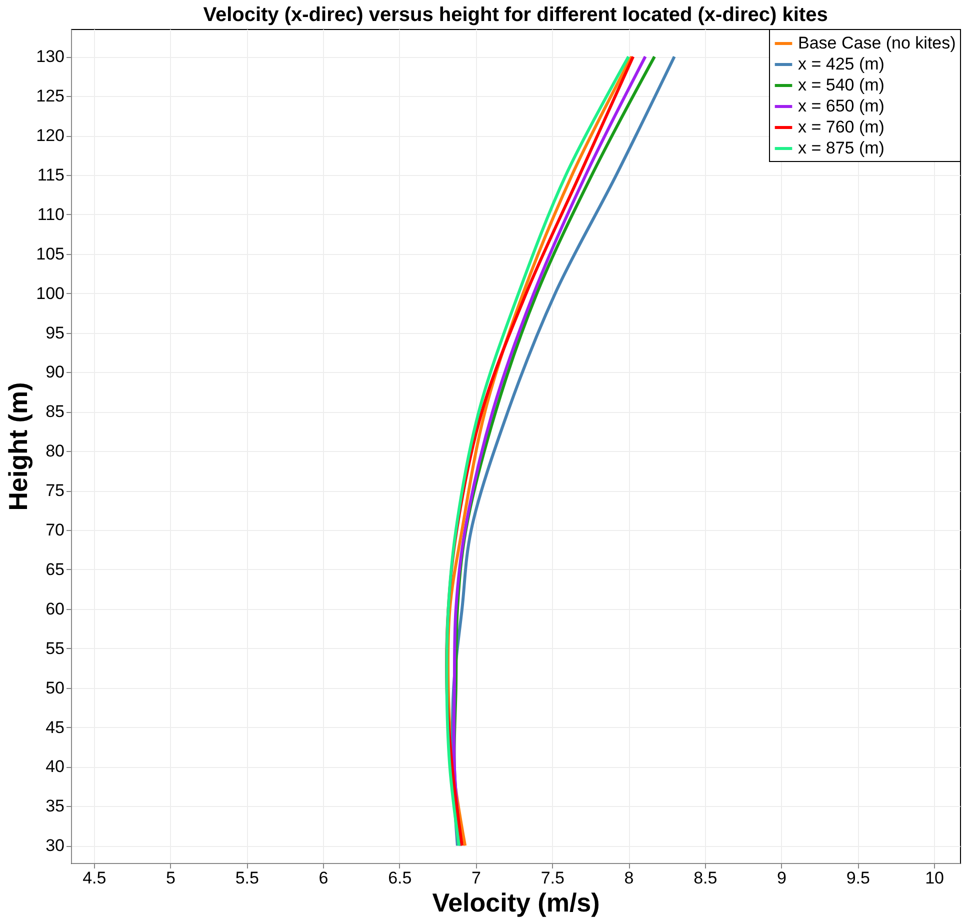 The height and width of the screenshot is (921, 962). Describe the element at coordinates (50, 174) in the screenshot. I see `y-tick-label: 115` at that location.